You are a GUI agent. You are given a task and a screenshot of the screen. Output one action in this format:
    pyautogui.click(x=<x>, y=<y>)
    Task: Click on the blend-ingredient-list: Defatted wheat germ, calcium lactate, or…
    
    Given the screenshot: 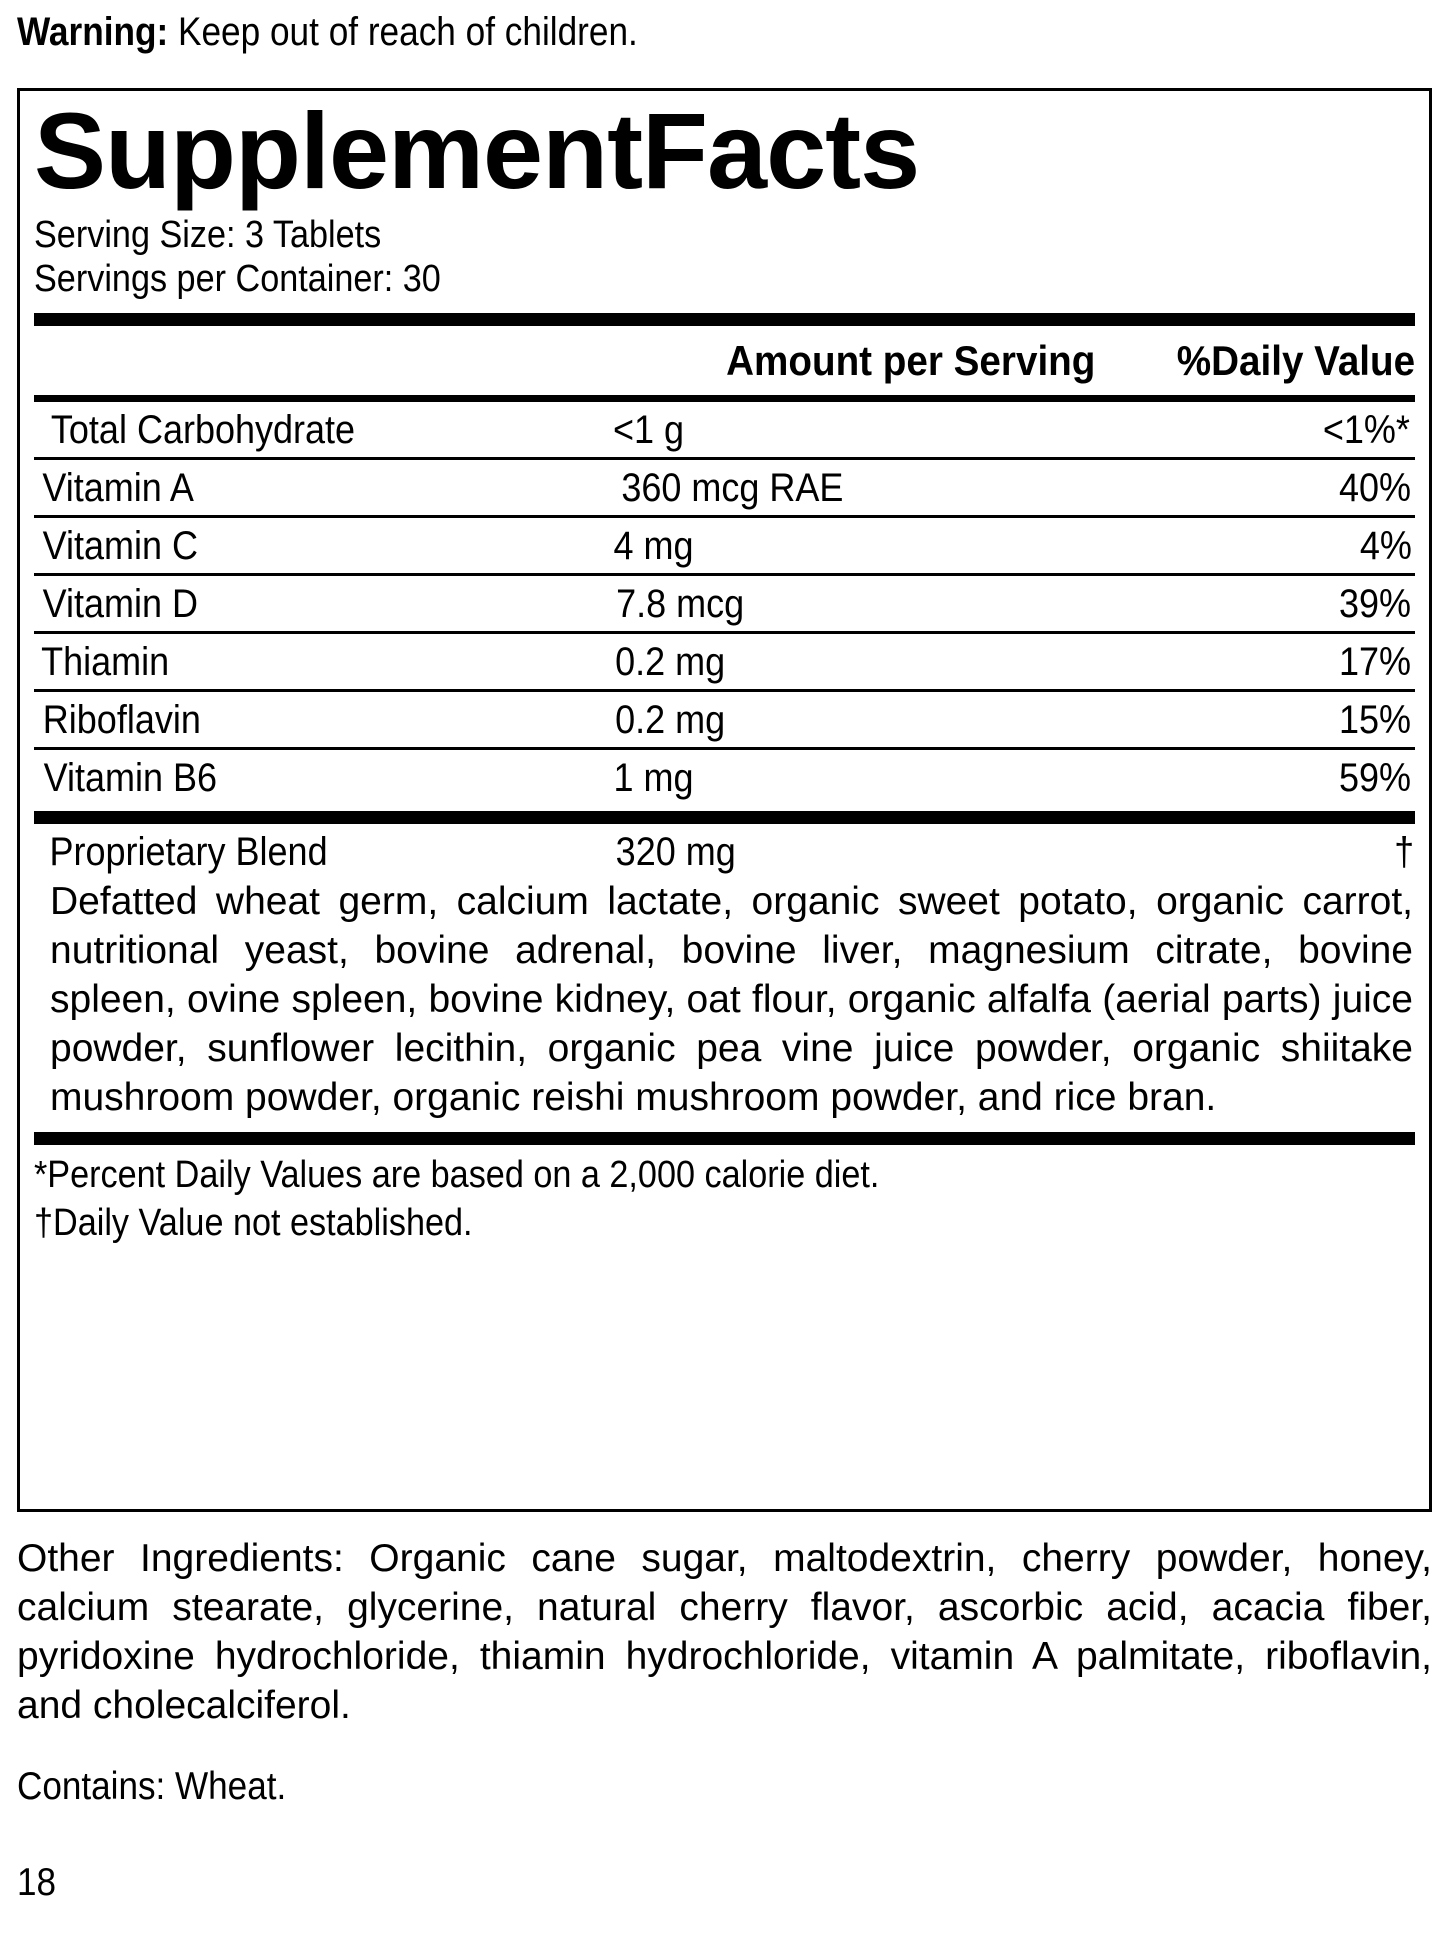 What is the action you would take?
    pyautogui.click(x=731, y=999)
    